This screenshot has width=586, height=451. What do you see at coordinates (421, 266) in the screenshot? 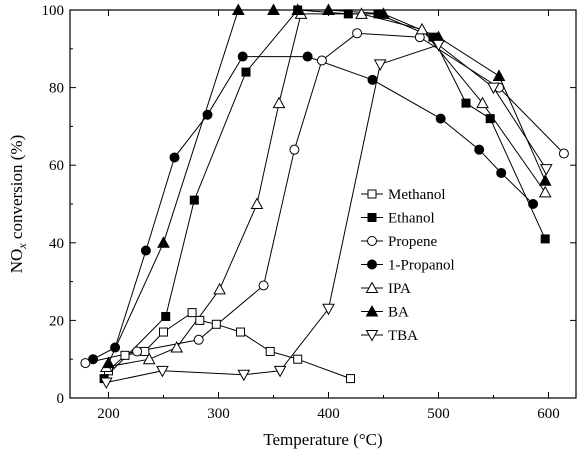
I see `legend-label: 1-Propanol` at bounding box center [421, 266].